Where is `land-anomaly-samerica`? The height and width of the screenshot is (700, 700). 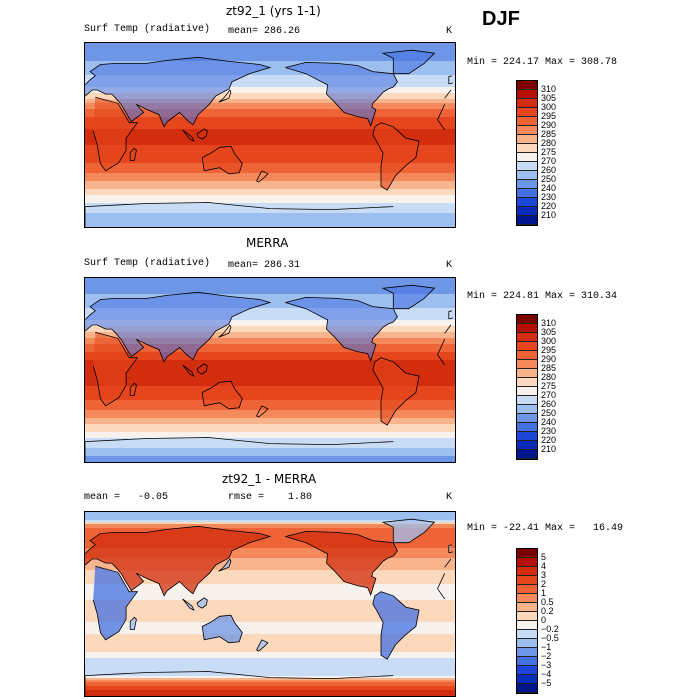 land-anomaly-samerica is located at coordinates (395, 156).